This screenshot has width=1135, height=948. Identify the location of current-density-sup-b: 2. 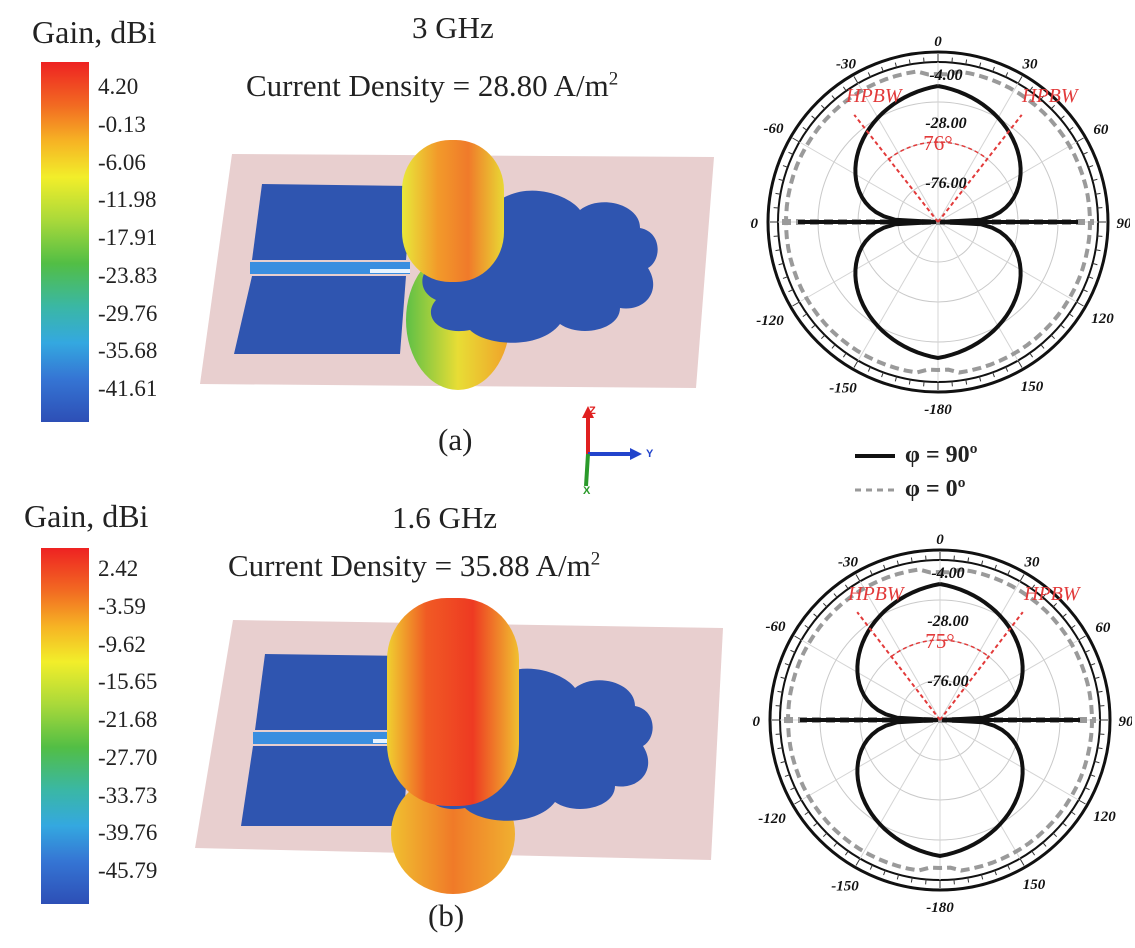
(595, 559).